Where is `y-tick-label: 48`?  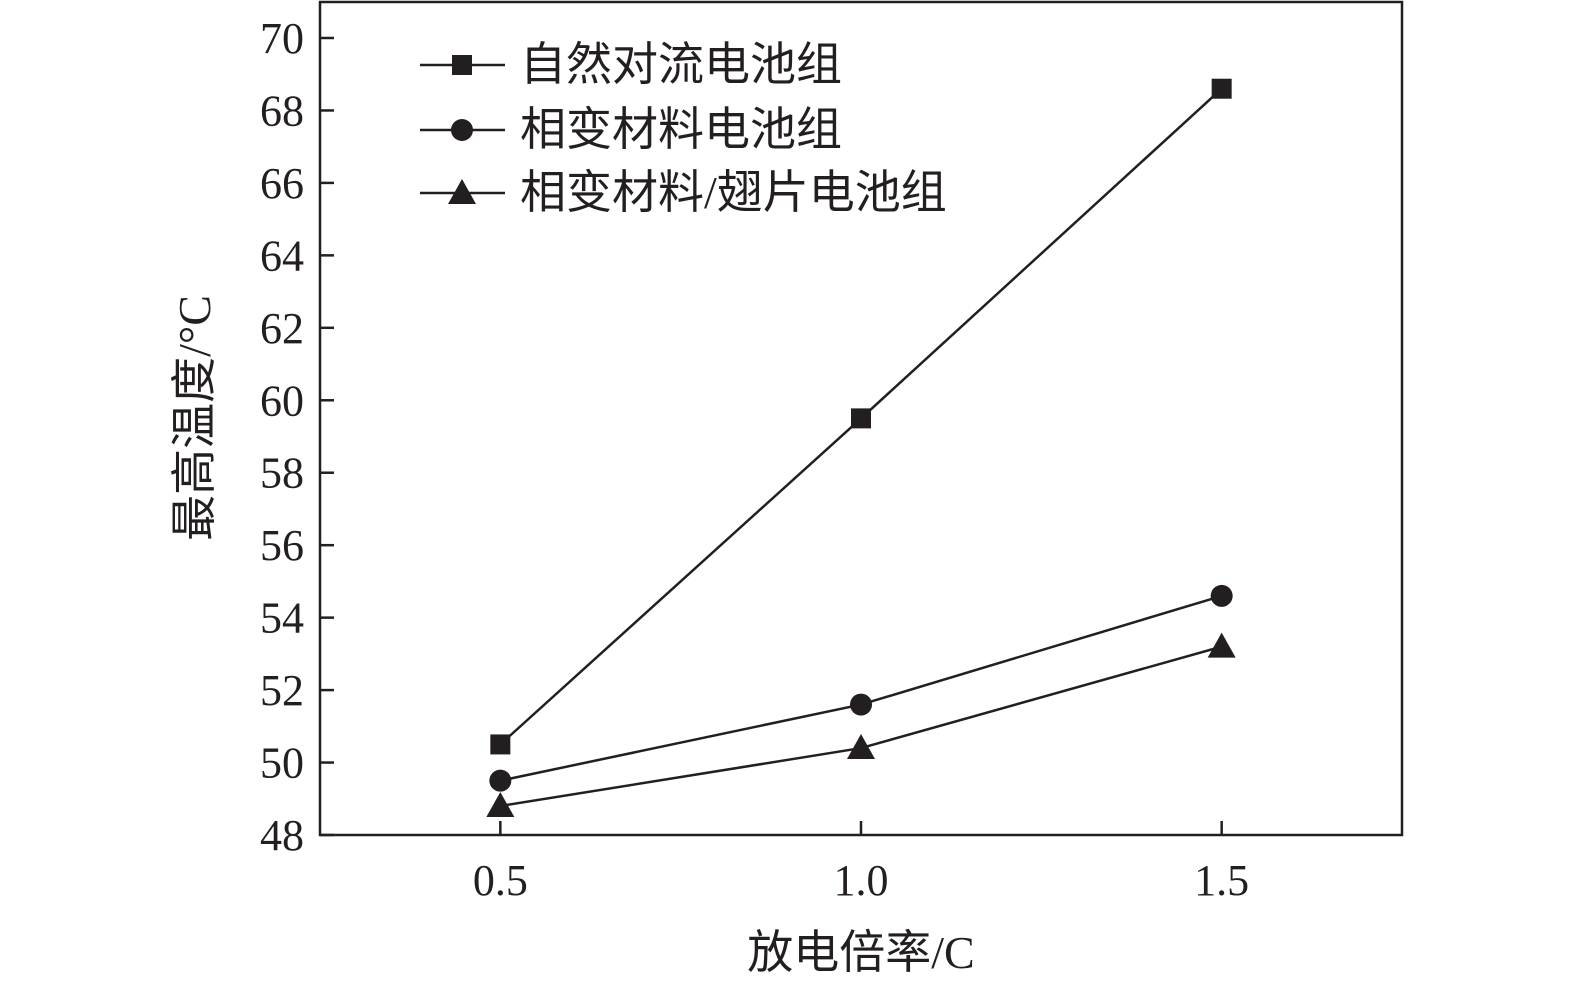
y-tick-label: 48 is located at coordinates (282, 835).